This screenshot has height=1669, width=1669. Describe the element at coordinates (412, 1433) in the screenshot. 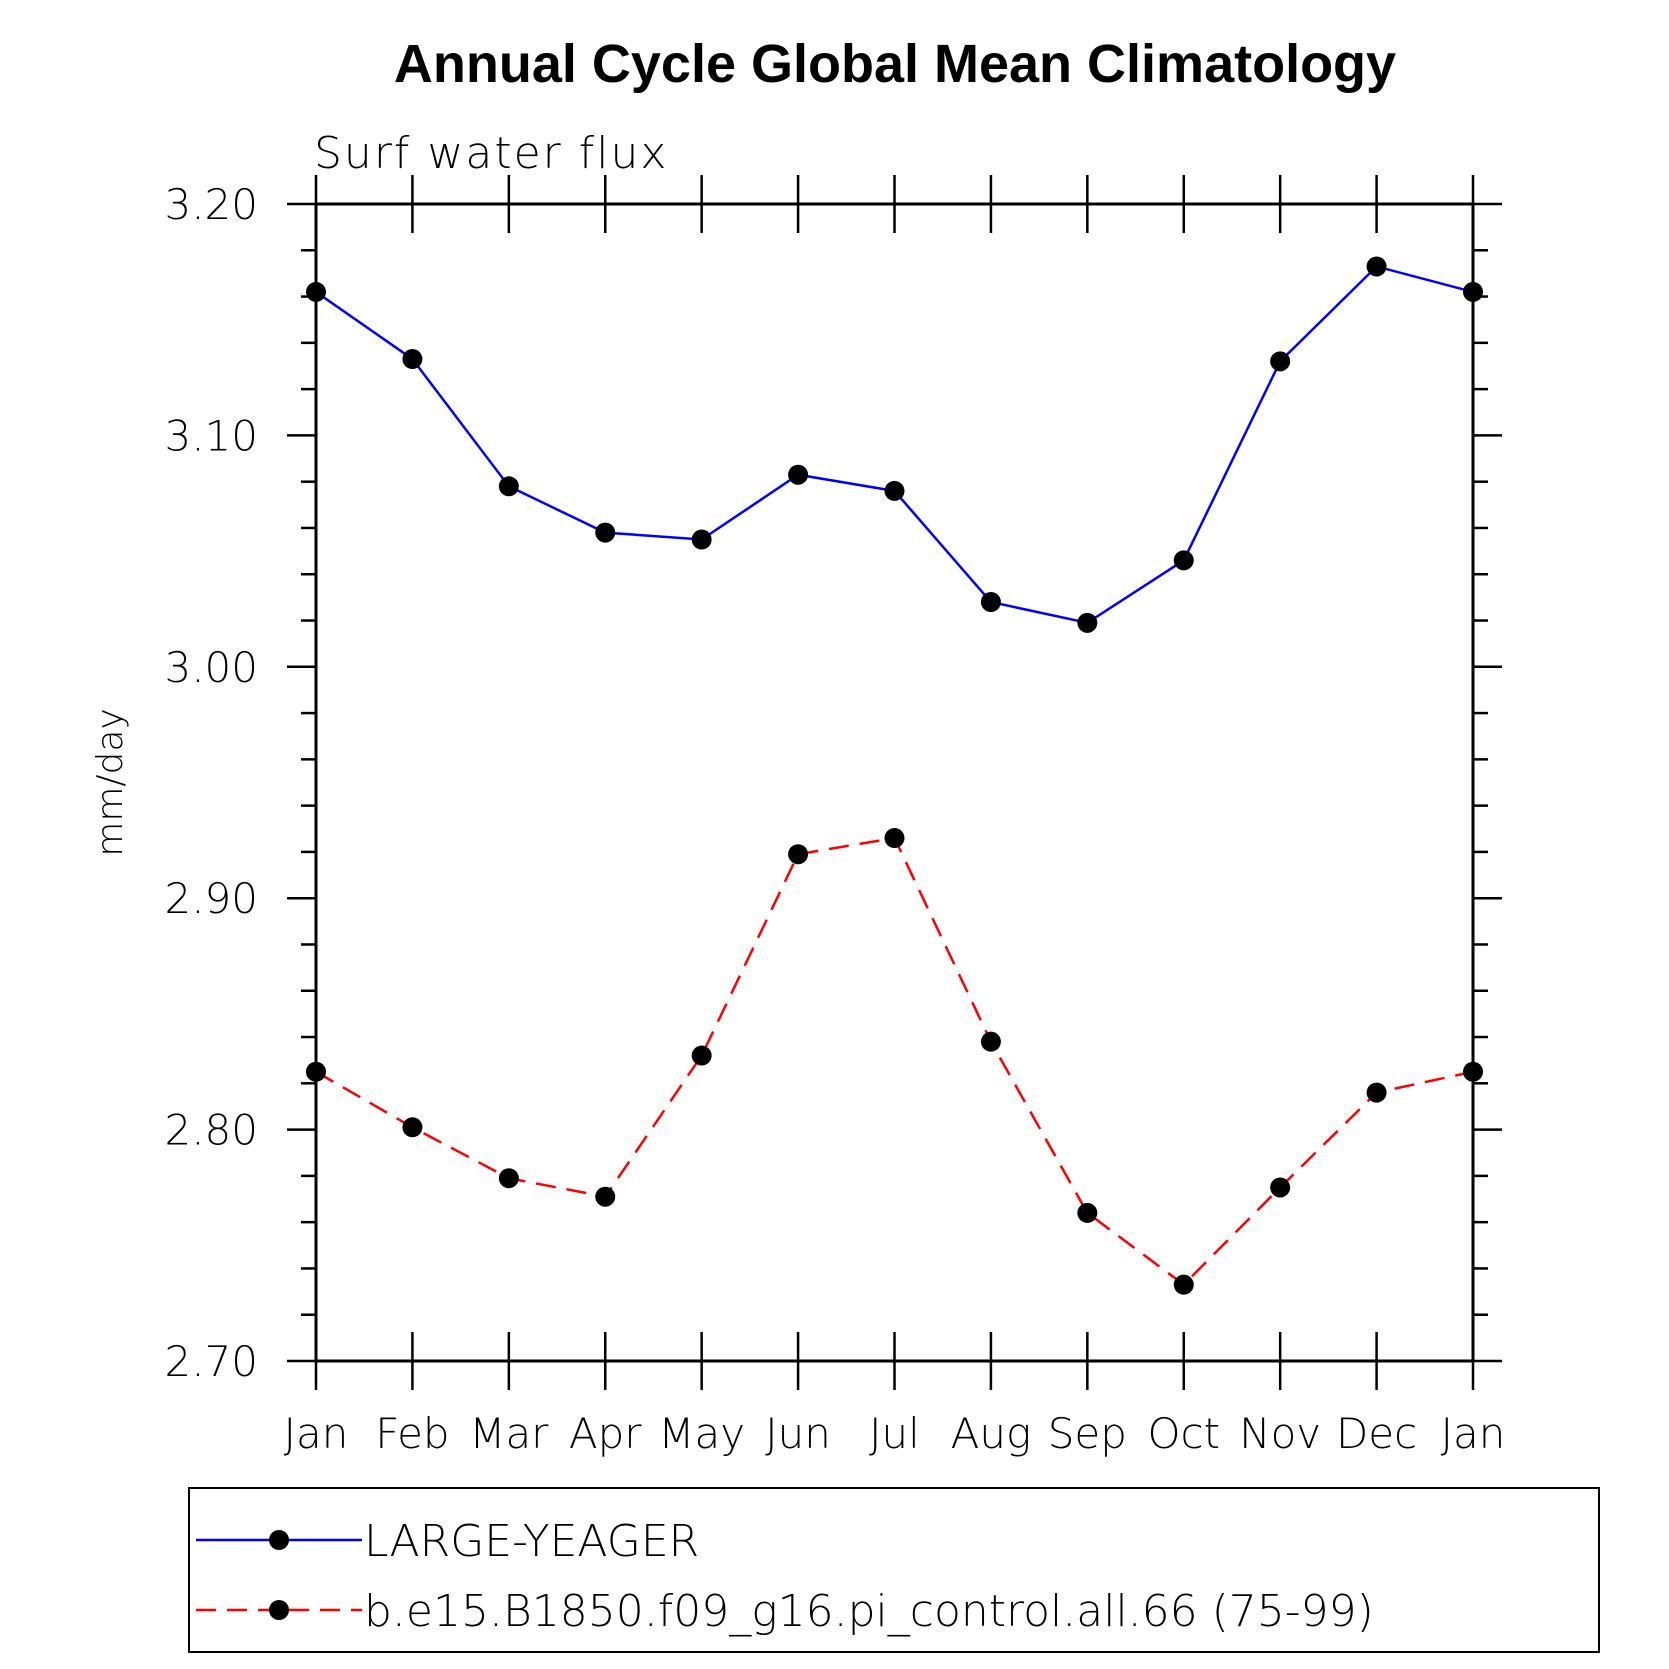

I see `x-tick-label: Feb` at that location.